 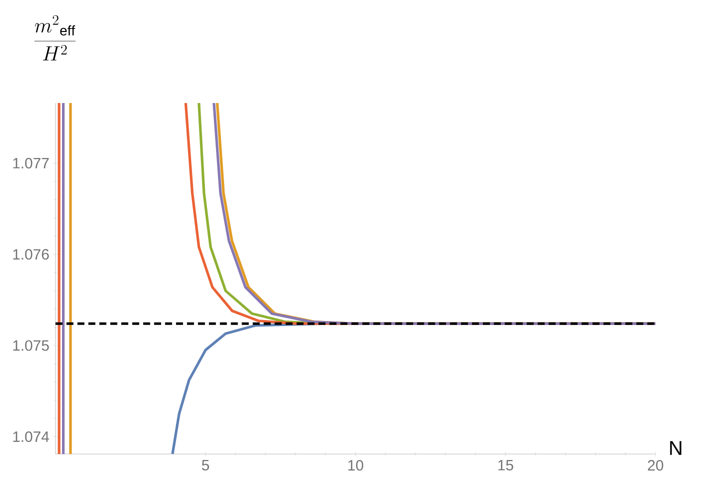 What do you see at coordinates (31, 345) in the screenshot?
I see `y-tick-label: 1.075` at bounding box center [31, 345].